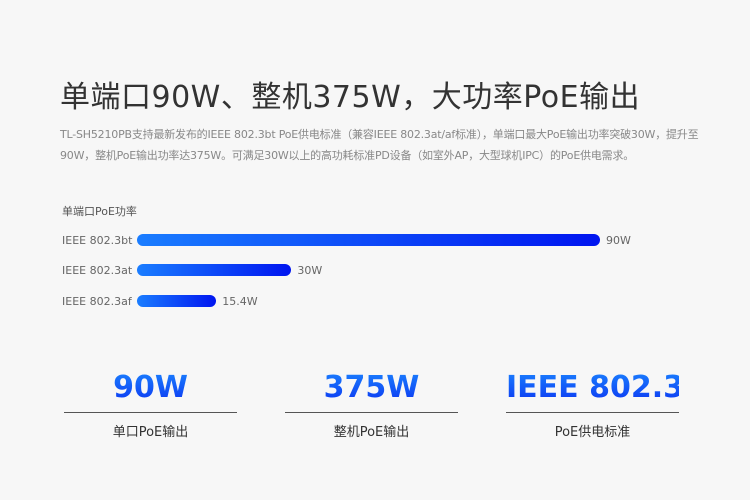 The height and width of the screenshot is (500, 750). What do you see at coordinates (350, 97) in the screenshot?
I see `page-title: 单端口90W、整机375W，大功率PoE输出` at bounding box center [350, 97].